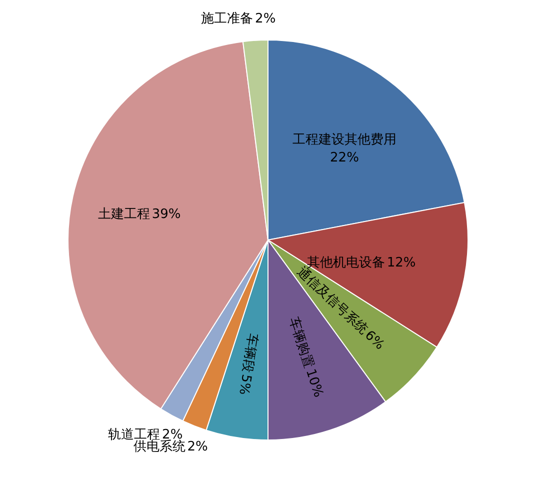 This screenshot has width=550, height=500. What do you see at coordinates (124, 214) in the screenshot?
I see `slice-label: 土建工程` at bounding box center [124, 214].